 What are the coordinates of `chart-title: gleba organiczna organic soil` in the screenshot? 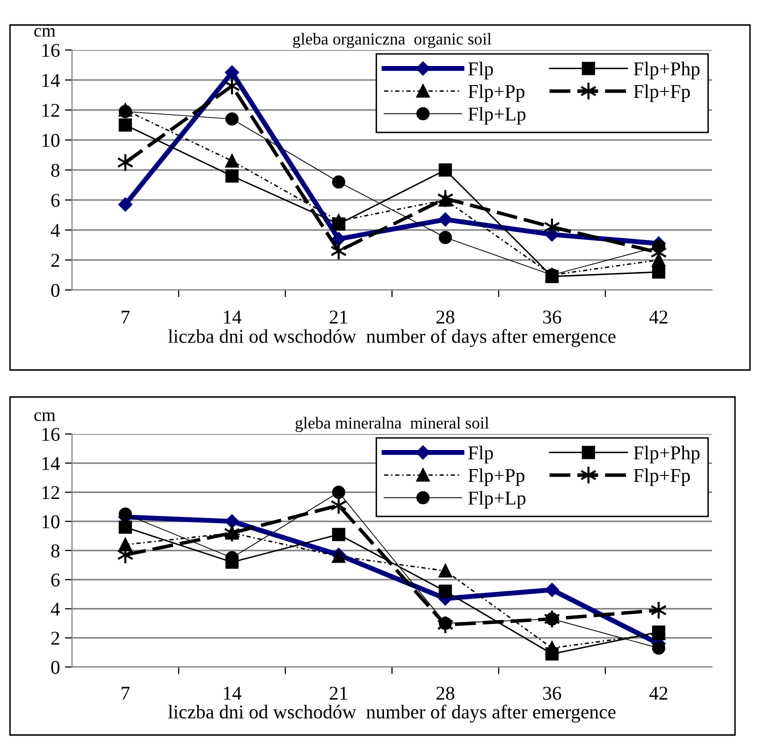 It's located at (392, 40).